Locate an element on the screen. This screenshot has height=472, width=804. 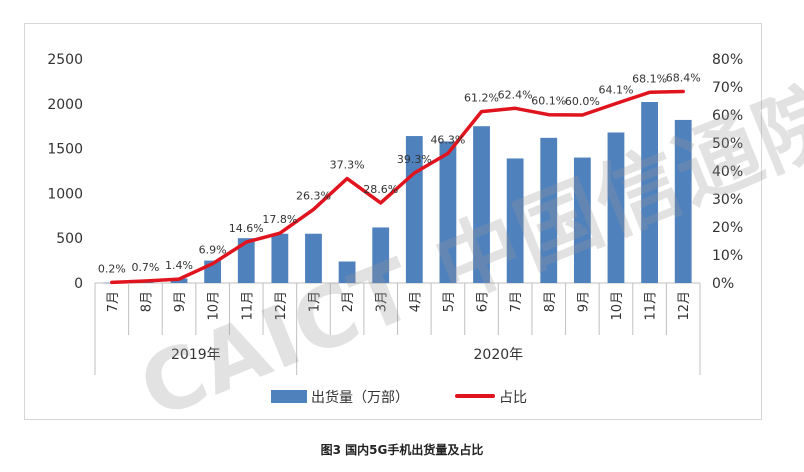
share-data-label: 26.3% is located at coordinates (313, 195).